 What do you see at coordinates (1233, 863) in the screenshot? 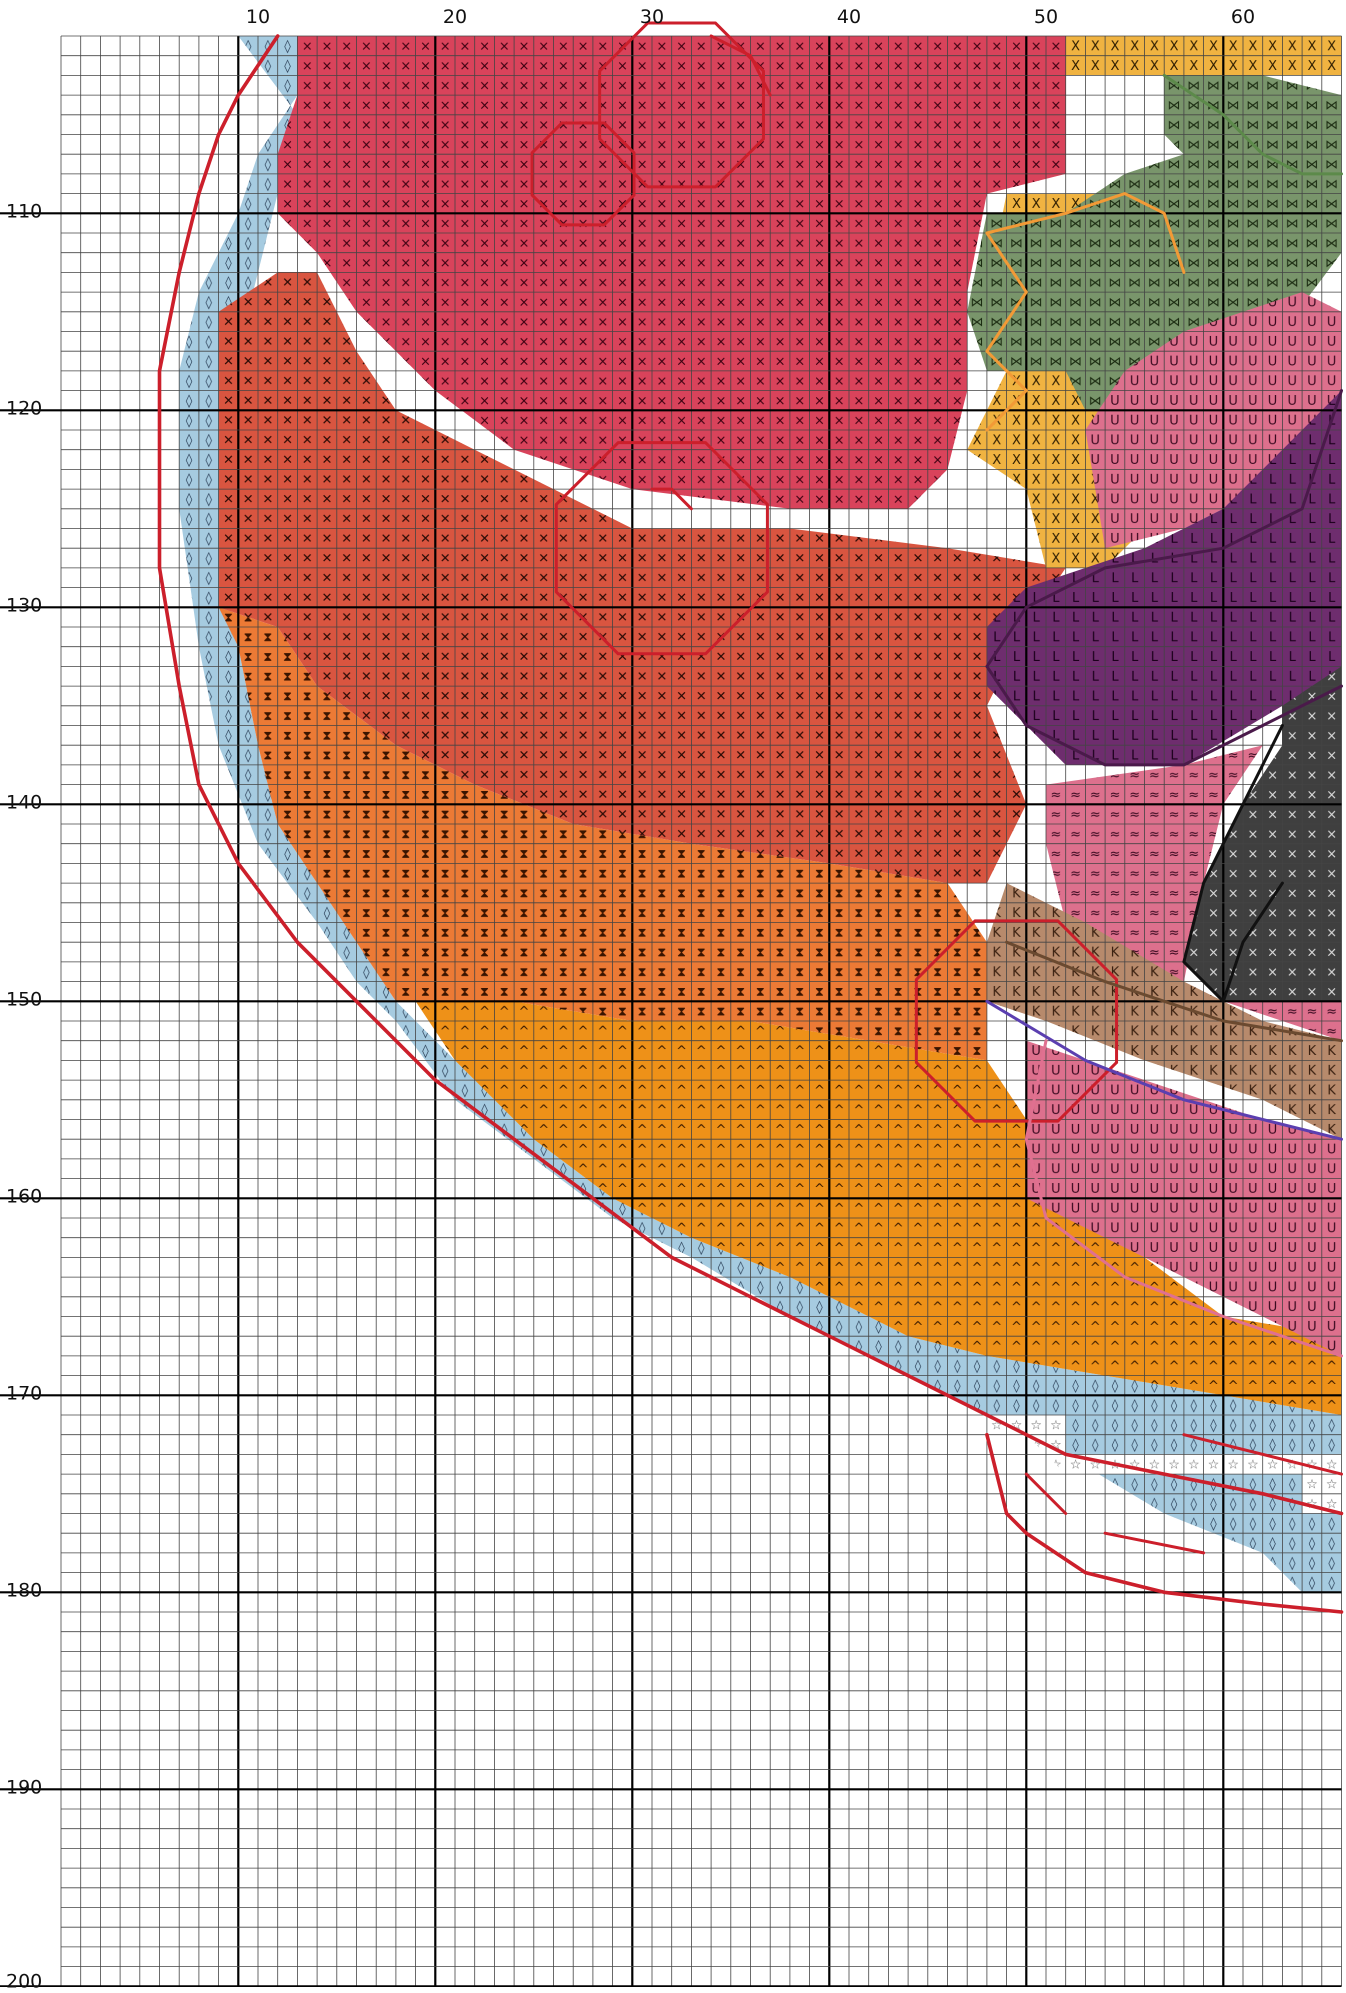
I see `grey-outline` at bounding box center [1233, 863].